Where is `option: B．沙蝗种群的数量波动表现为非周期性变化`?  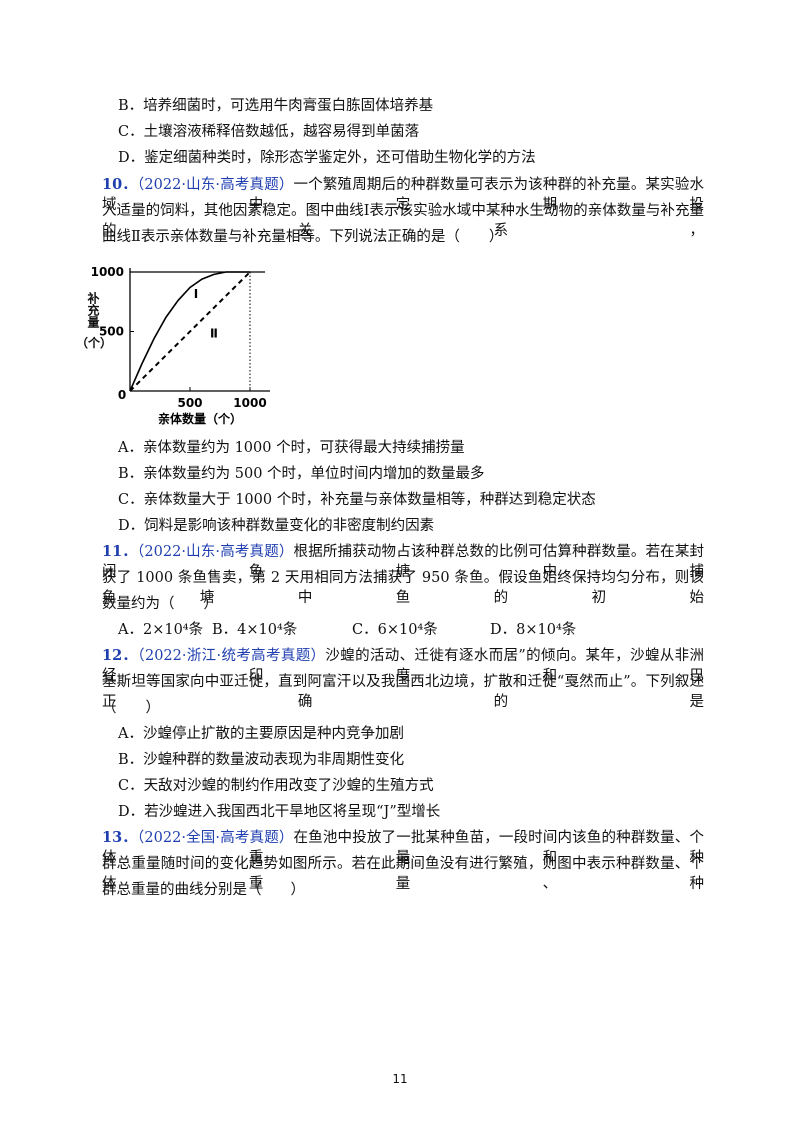 option: B．沙蝗种群的数量波动表现为非周期性变化 is located at coordinates (261, 760).